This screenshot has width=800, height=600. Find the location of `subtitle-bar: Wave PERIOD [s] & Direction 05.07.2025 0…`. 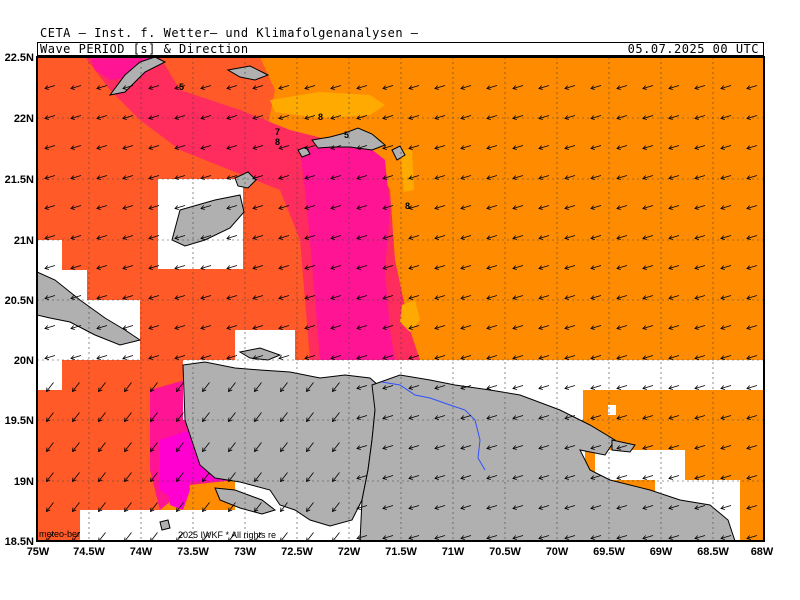

subtitle-bar: Wave PERIOD [s] & Direction 05.07.2025 0… is located at coordinates (400, 49).